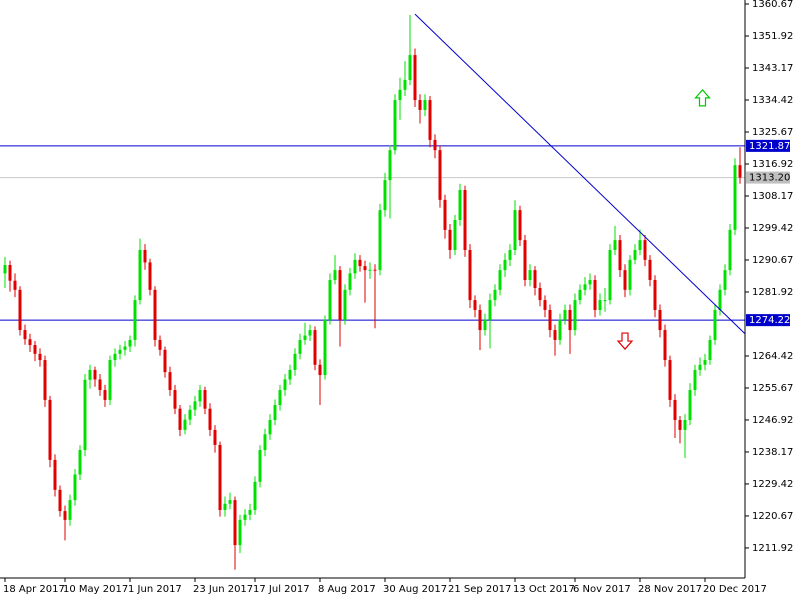 Image resolution: width=800 pixels, height=600 pixels. I want to click on y-tick-label: 1316.92, so click(772, 164).